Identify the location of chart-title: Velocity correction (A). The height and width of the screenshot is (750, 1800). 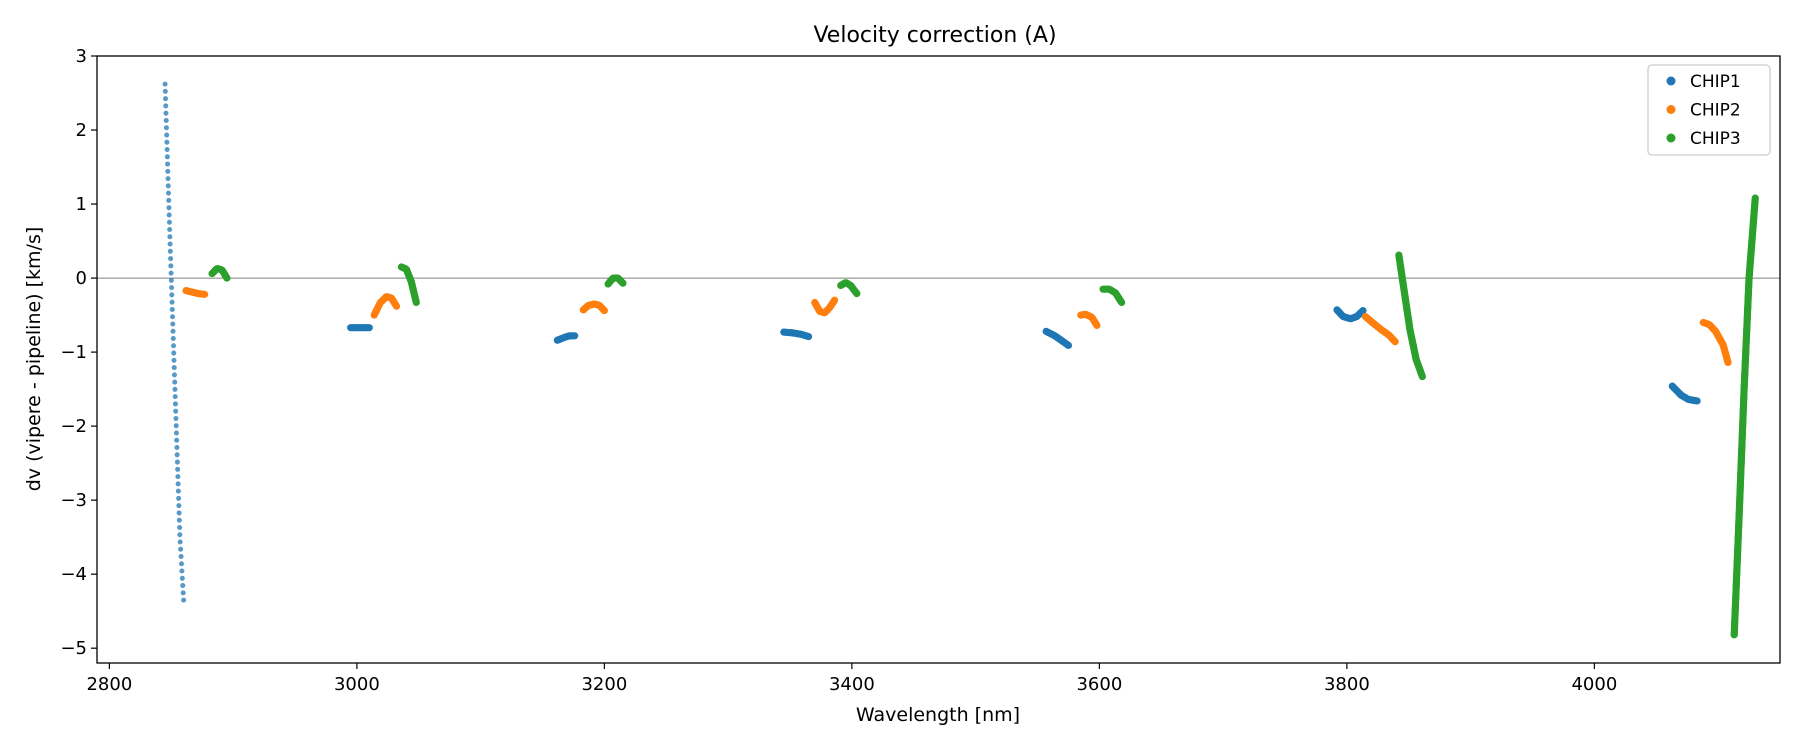
(934, 35).